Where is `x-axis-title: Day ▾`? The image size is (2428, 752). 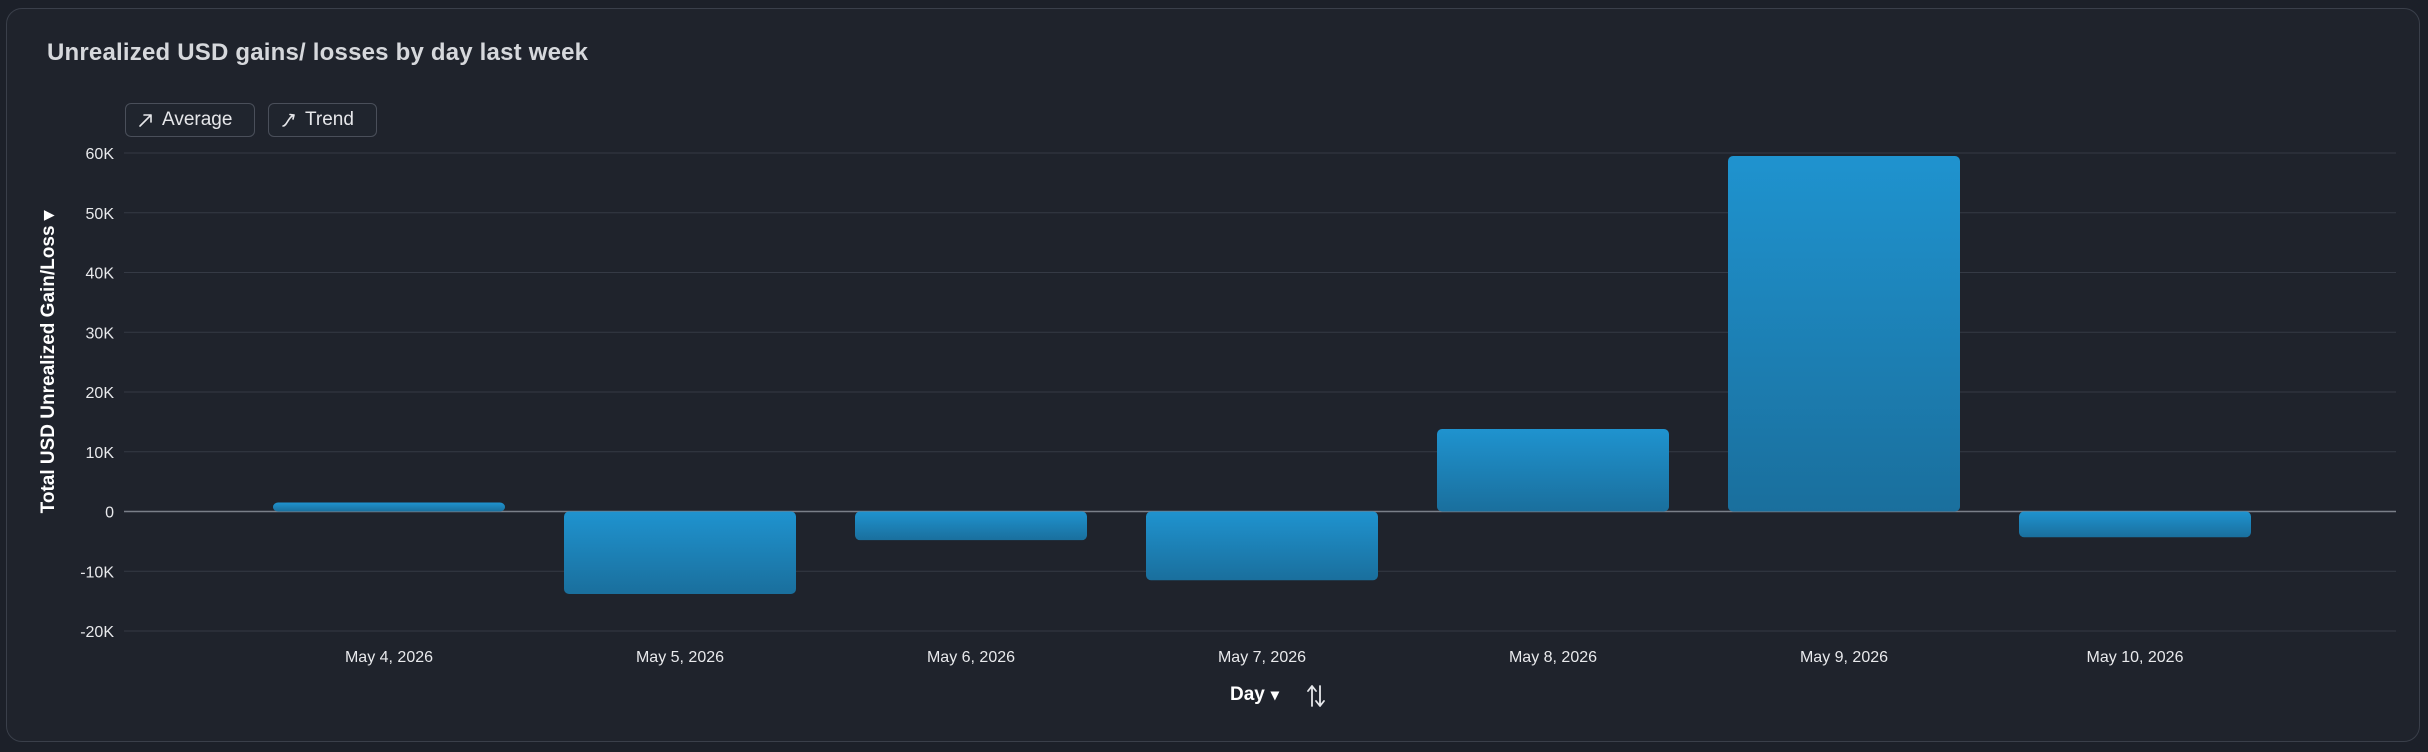 x-axis-title: Day ▾ is located at coordinates (1254, 695).